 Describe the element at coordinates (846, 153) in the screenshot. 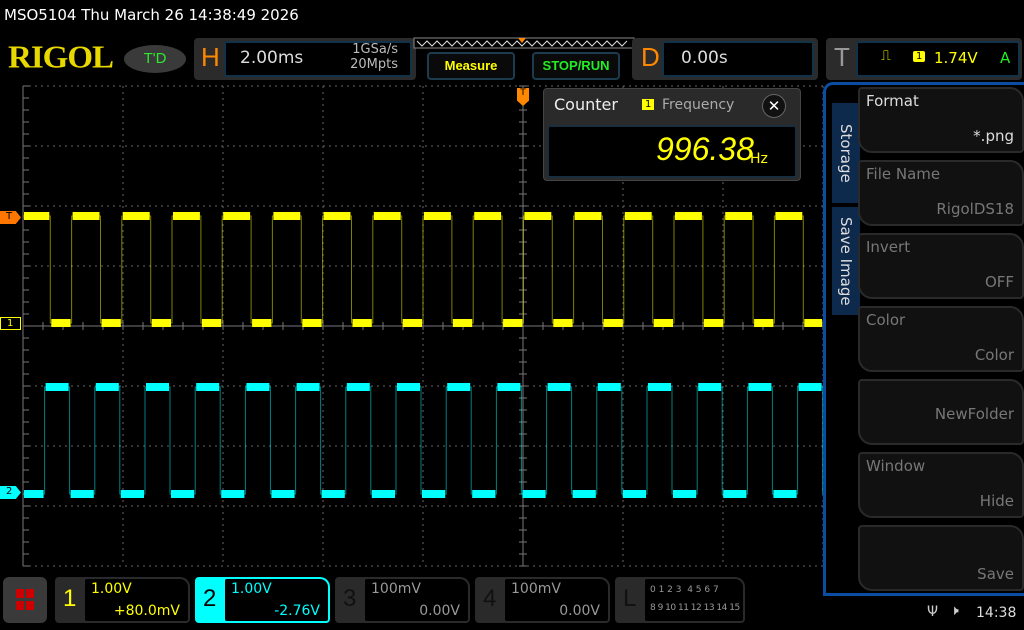

I see `tab-storage: Storage` at that location.